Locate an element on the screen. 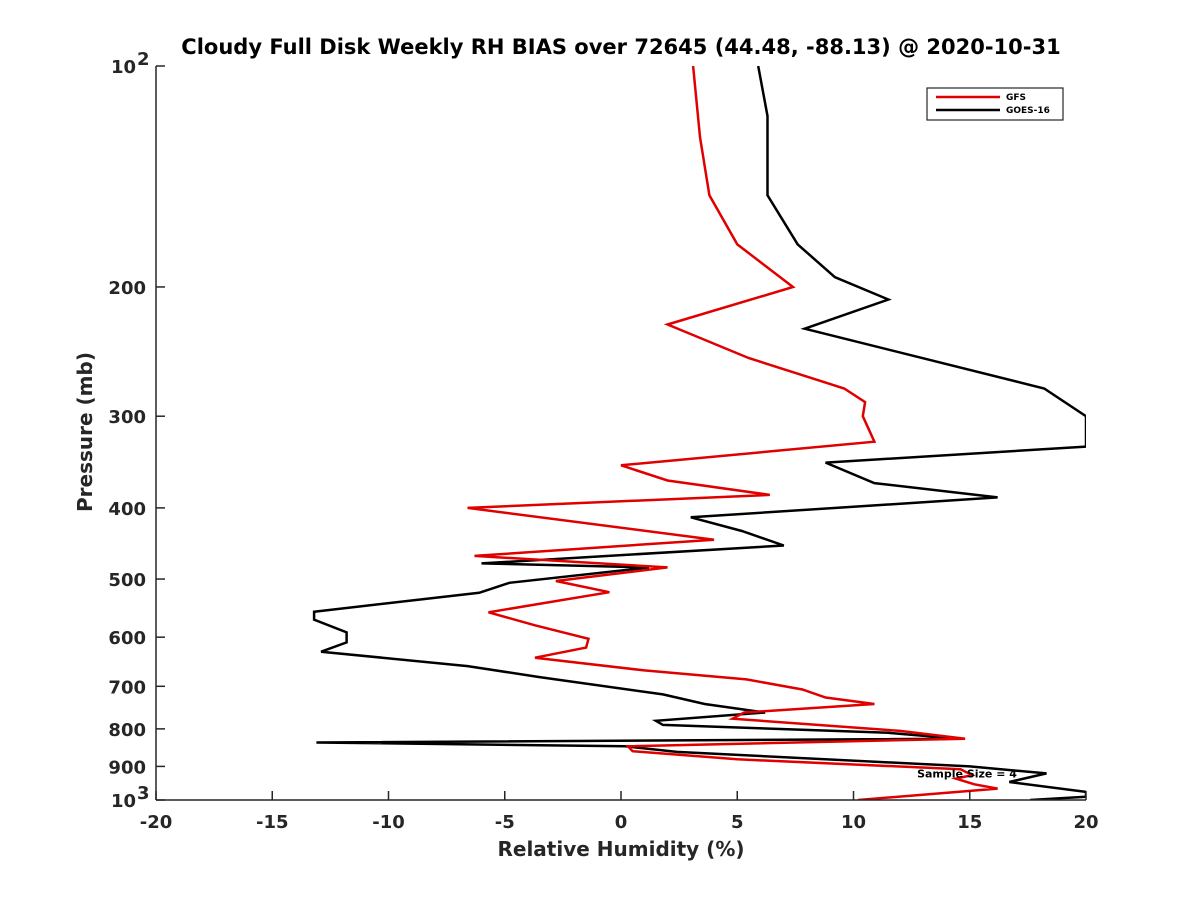 The height and width of the screenshot is (900, 1200). x-tick-label: 5 is located at coordinates (737, 822).